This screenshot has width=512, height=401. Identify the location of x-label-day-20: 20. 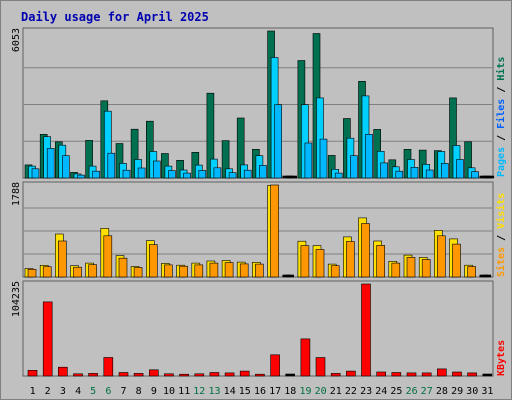
(321, 391).